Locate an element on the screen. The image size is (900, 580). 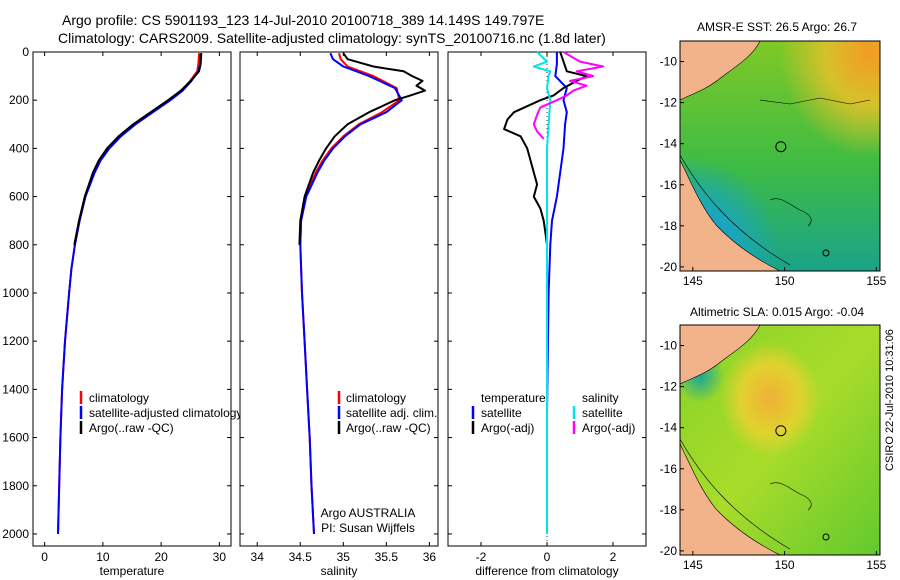
y-tick-label: 600 is located at coordinates (19, 197).